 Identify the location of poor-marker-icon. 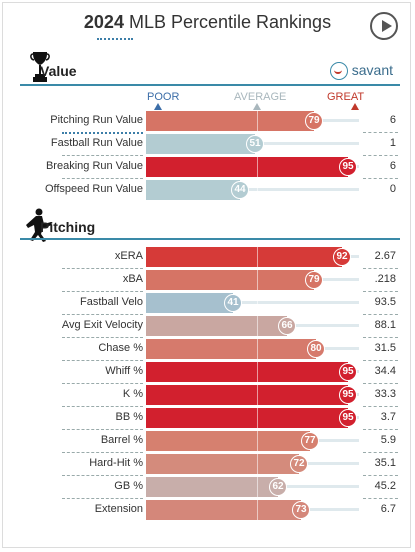
(158, 106).